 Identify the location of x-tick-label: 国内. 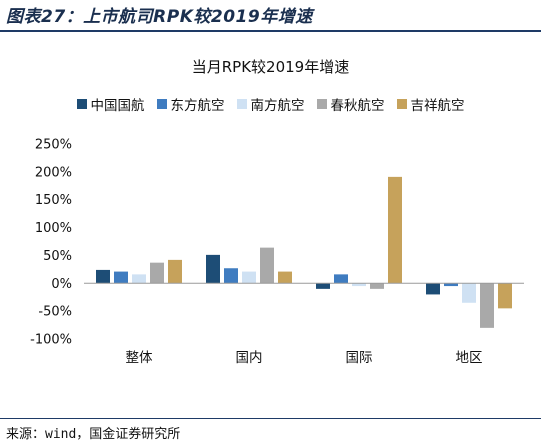
(249, 358).